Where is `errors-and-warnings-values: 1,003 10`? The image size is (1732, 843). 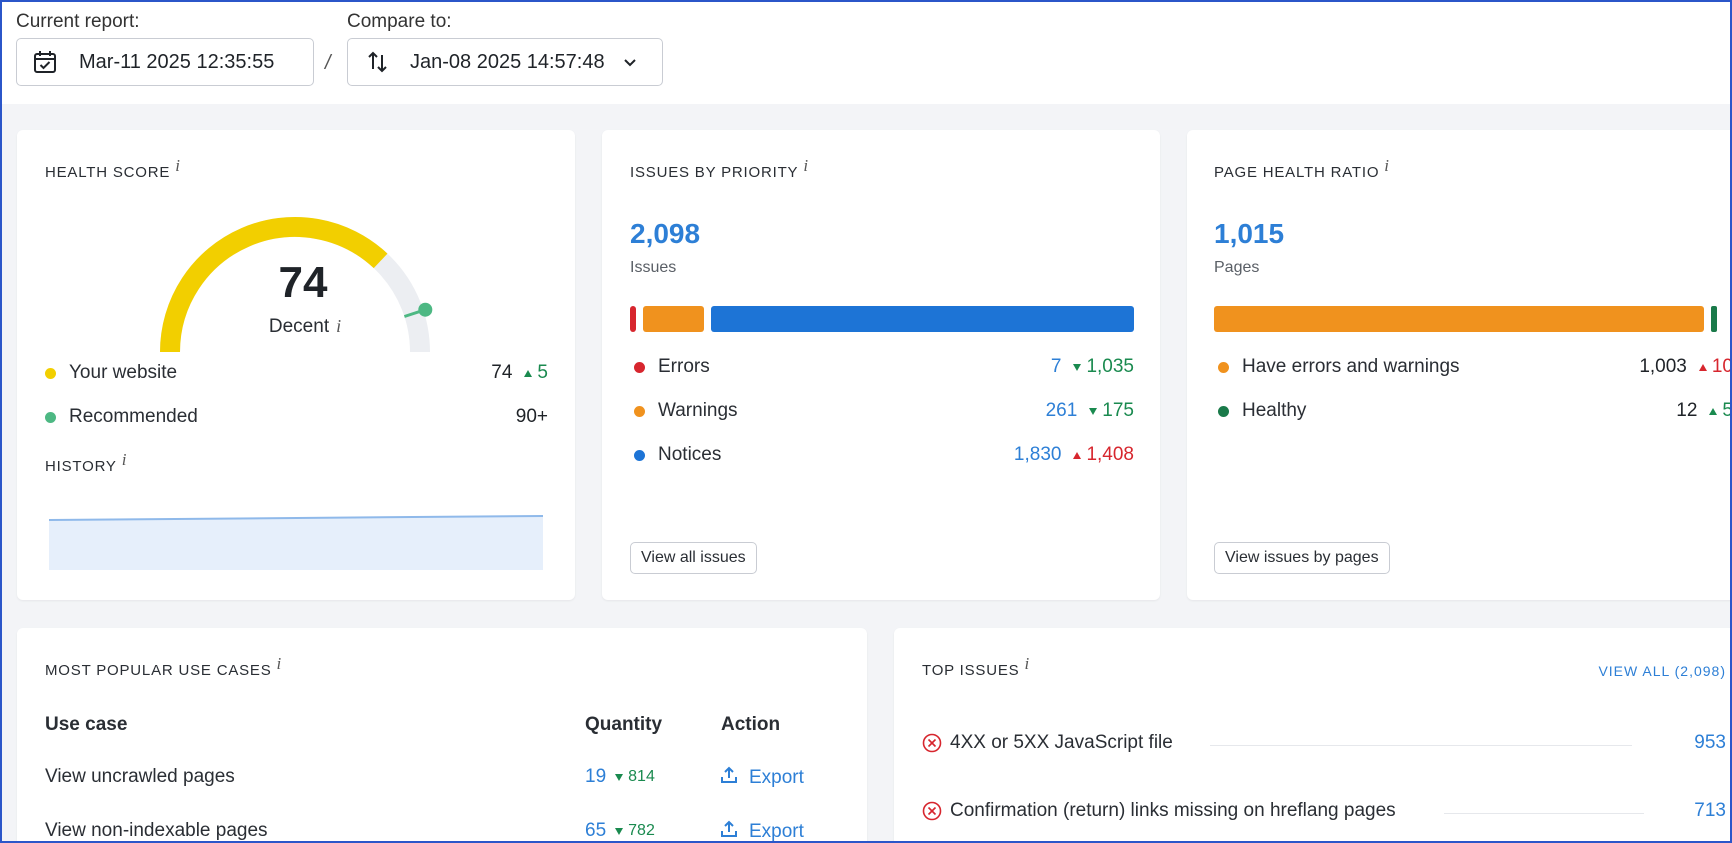 errors-and-warnings-values: 1,003 10 is located at coordinates (1685, 366).